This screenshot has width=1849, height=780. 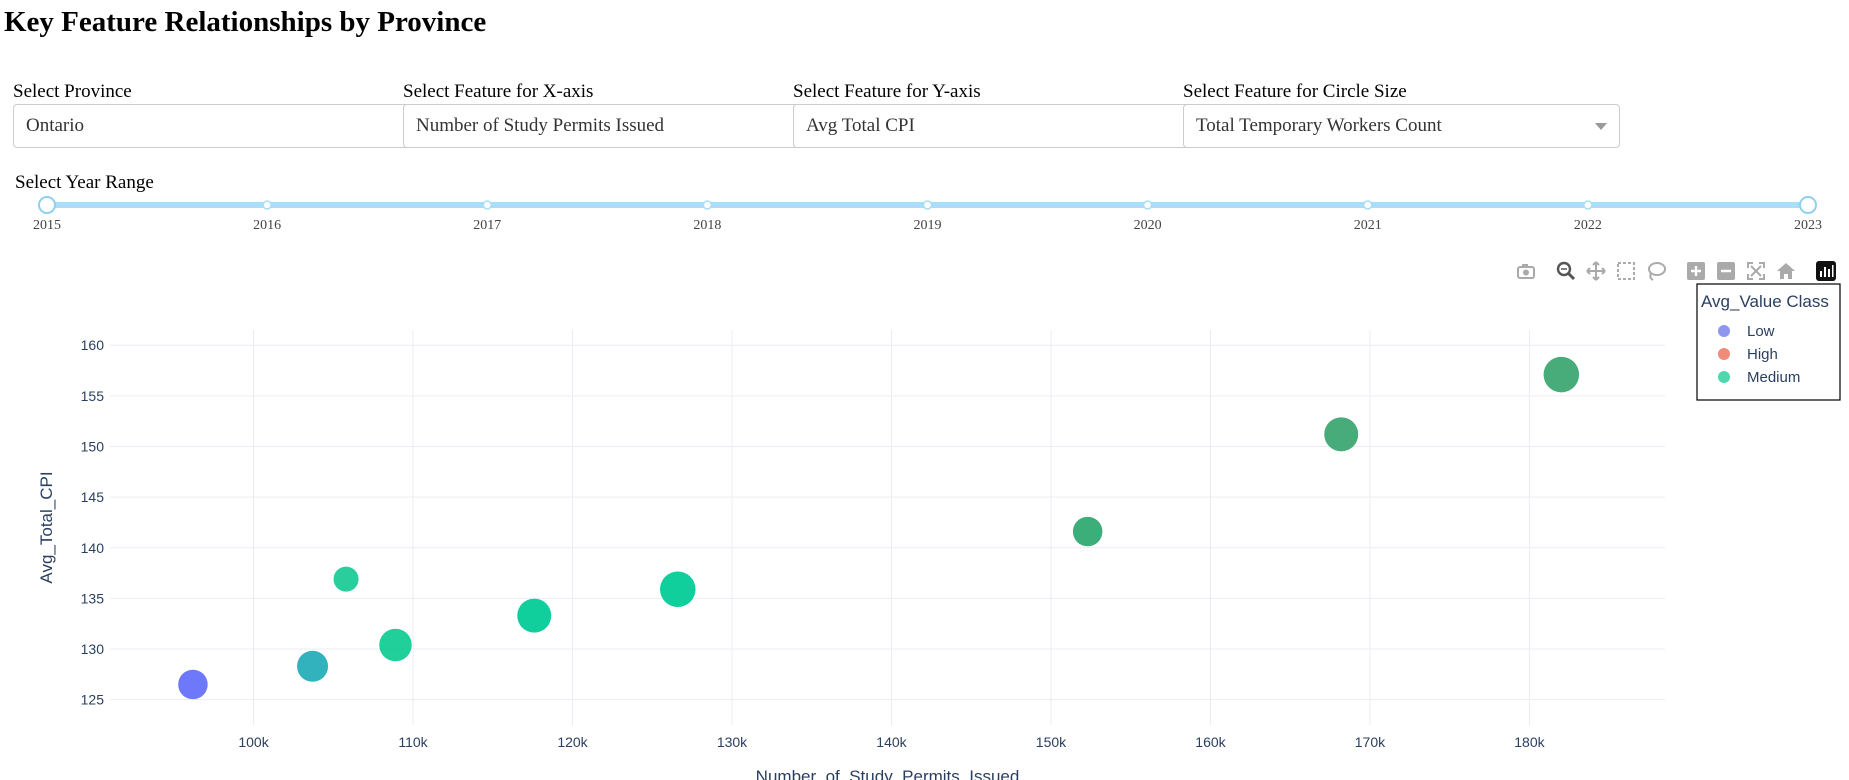 I want to click on x-tick-label: 130k, so click(x=732, y=742).